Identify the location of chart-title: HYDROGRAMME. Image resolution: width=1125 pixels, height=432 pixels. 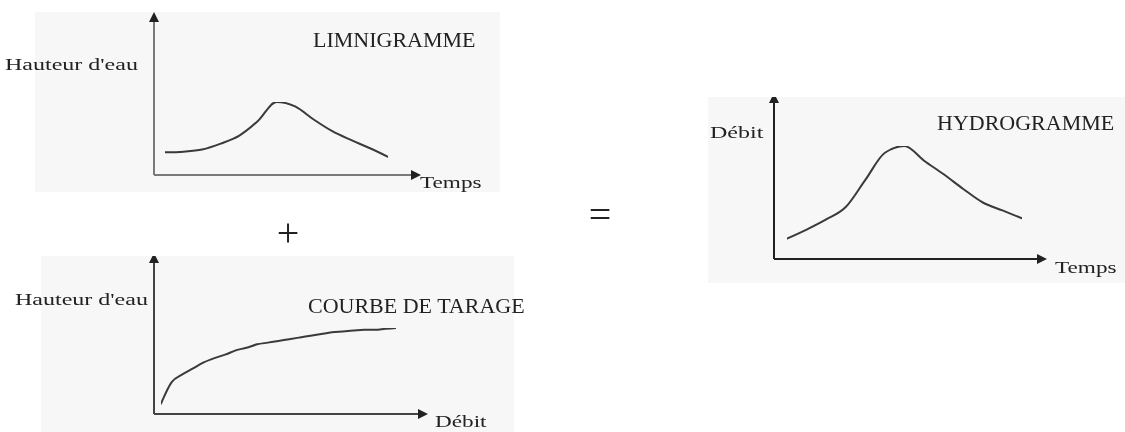
(1026, 123).